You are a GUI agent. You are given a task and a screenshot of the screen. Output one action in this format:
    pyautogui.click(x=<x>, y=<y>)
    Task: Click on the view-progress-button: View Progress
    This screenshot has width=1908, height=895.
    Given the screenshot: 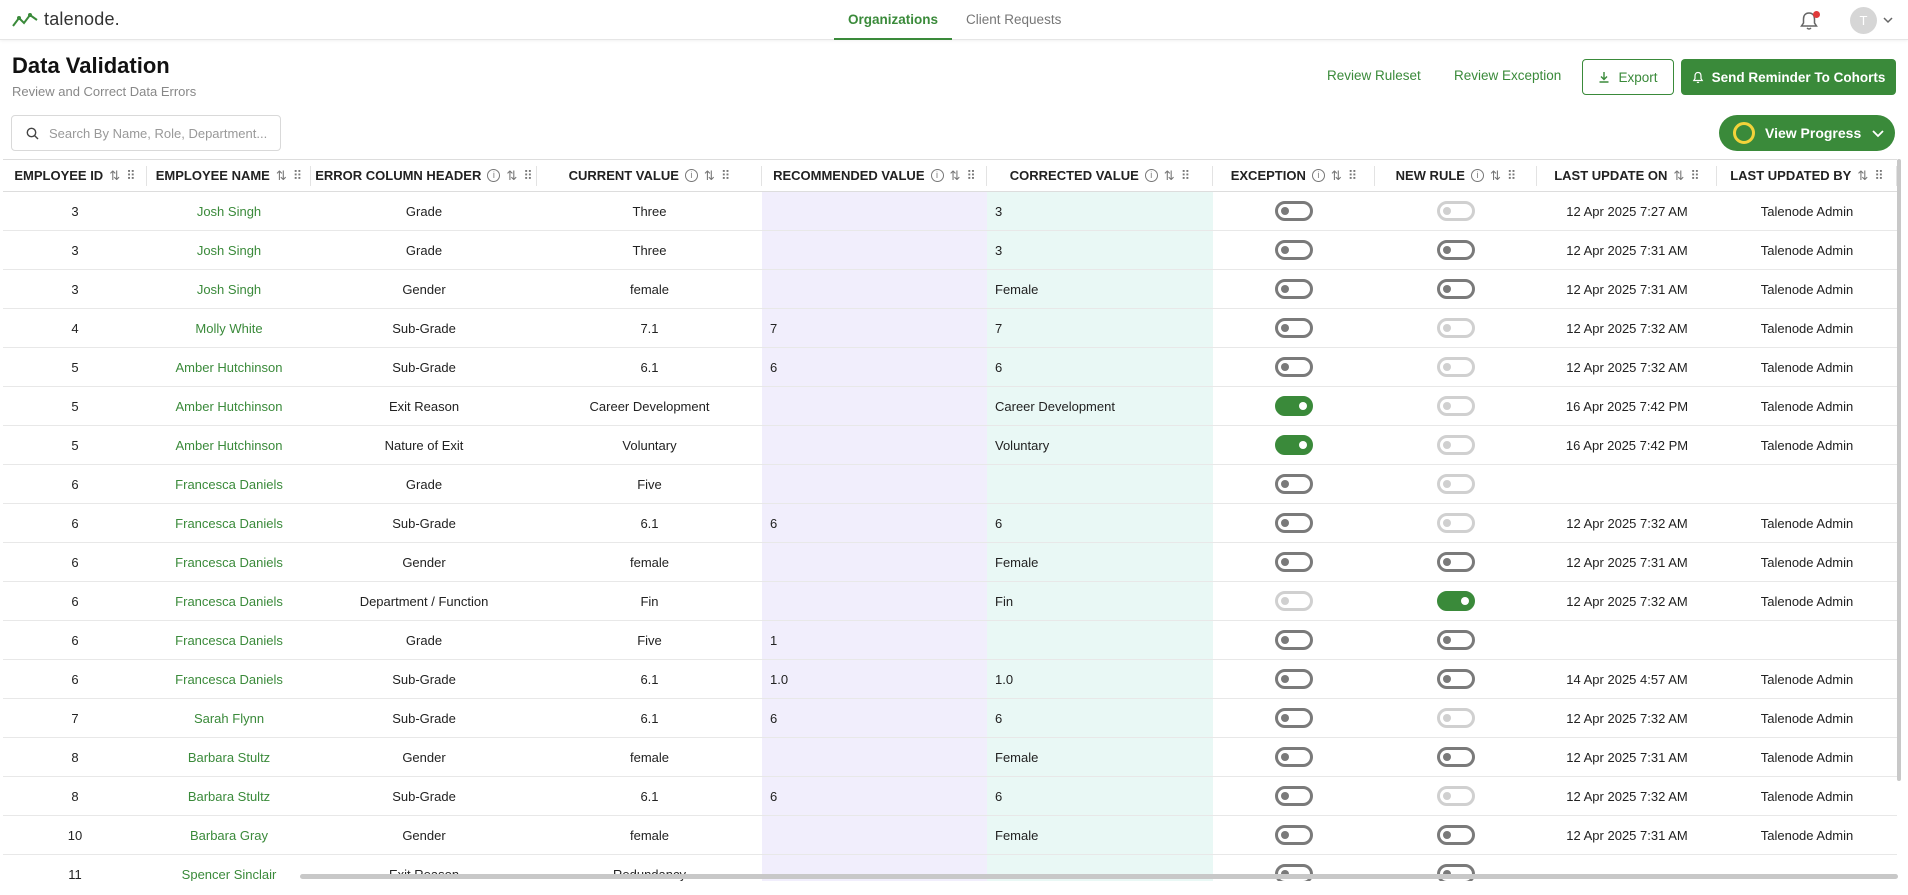 What is the action you would take?
    pyautogui.click(x=1807, y=133)
    